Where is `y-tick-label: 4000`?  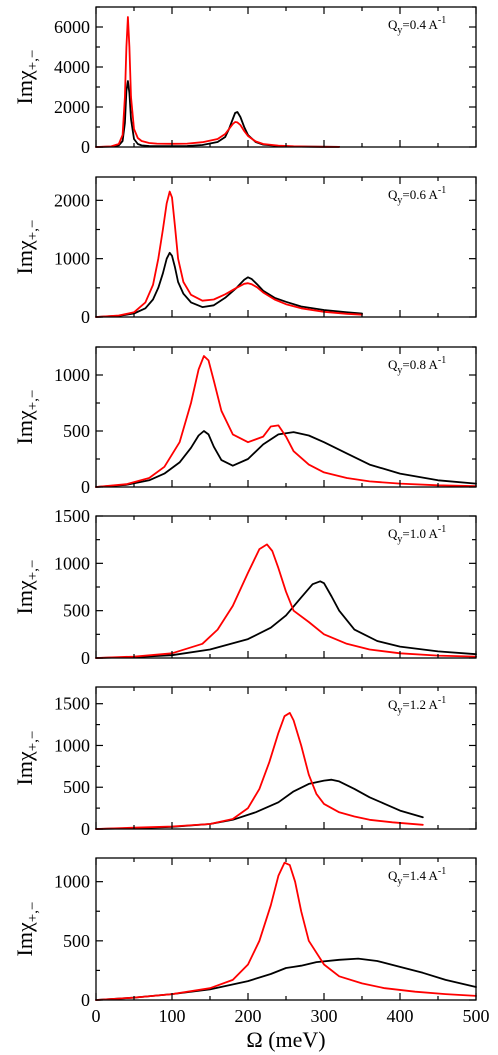 y-tick-label: 4000 is located at coordinates (72, 67).